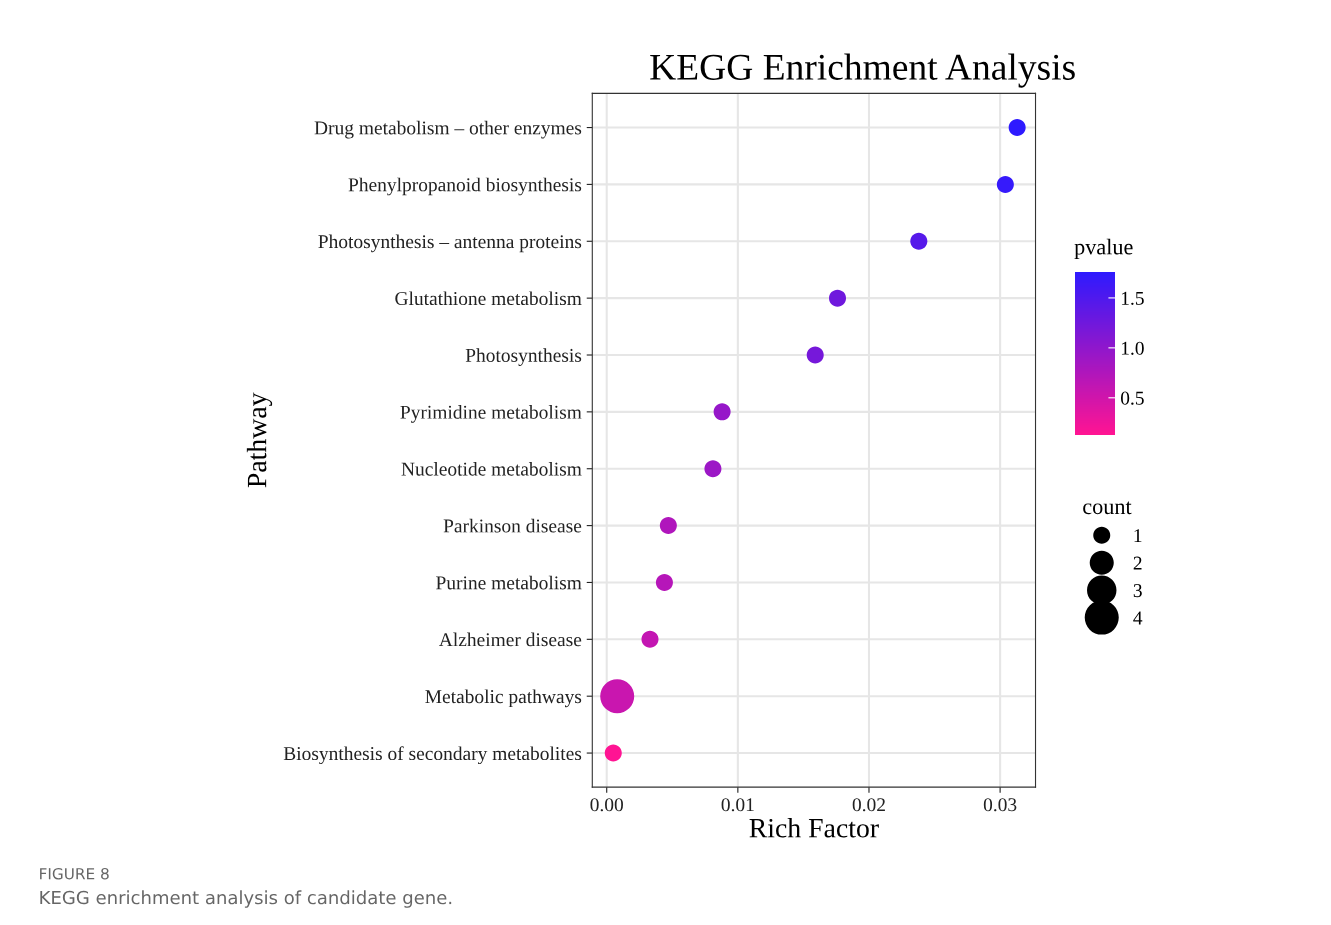 The height and width of the screenshot is (925, 1331). I want to click on y-tick-label: Nucleotide metabolism, so click(491, 468).